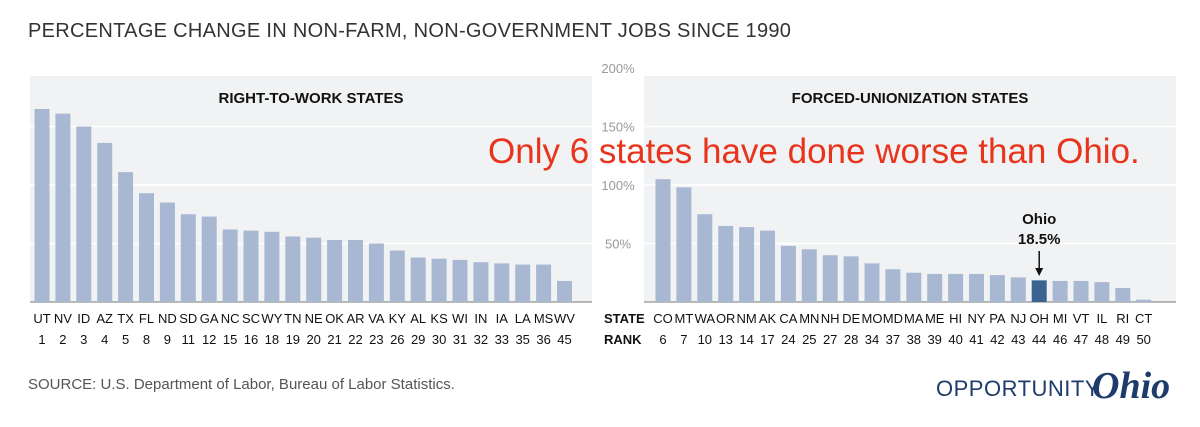  I want to click on opportunity-ohio-logo: OPPORTUNITY Ohio, so click(1053, 386).